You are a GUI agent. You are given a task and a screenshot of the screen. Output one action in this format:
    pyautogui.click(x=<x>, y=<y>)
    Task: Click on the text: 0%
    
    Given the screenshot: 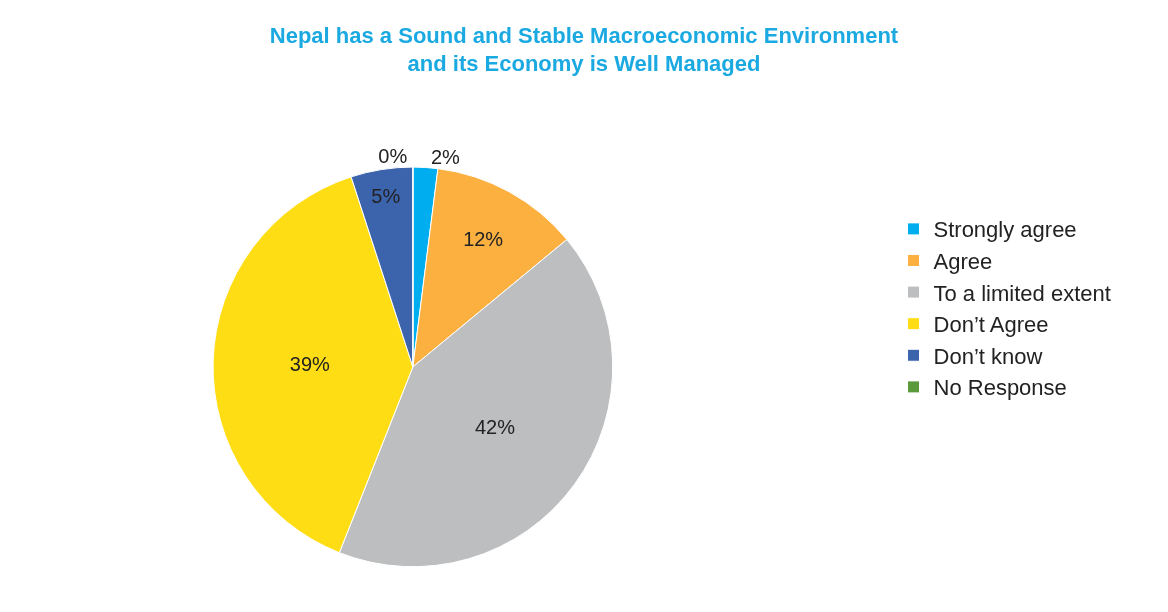 What is the action you would take?
    pyautogui.click(x=393, y=156)
    